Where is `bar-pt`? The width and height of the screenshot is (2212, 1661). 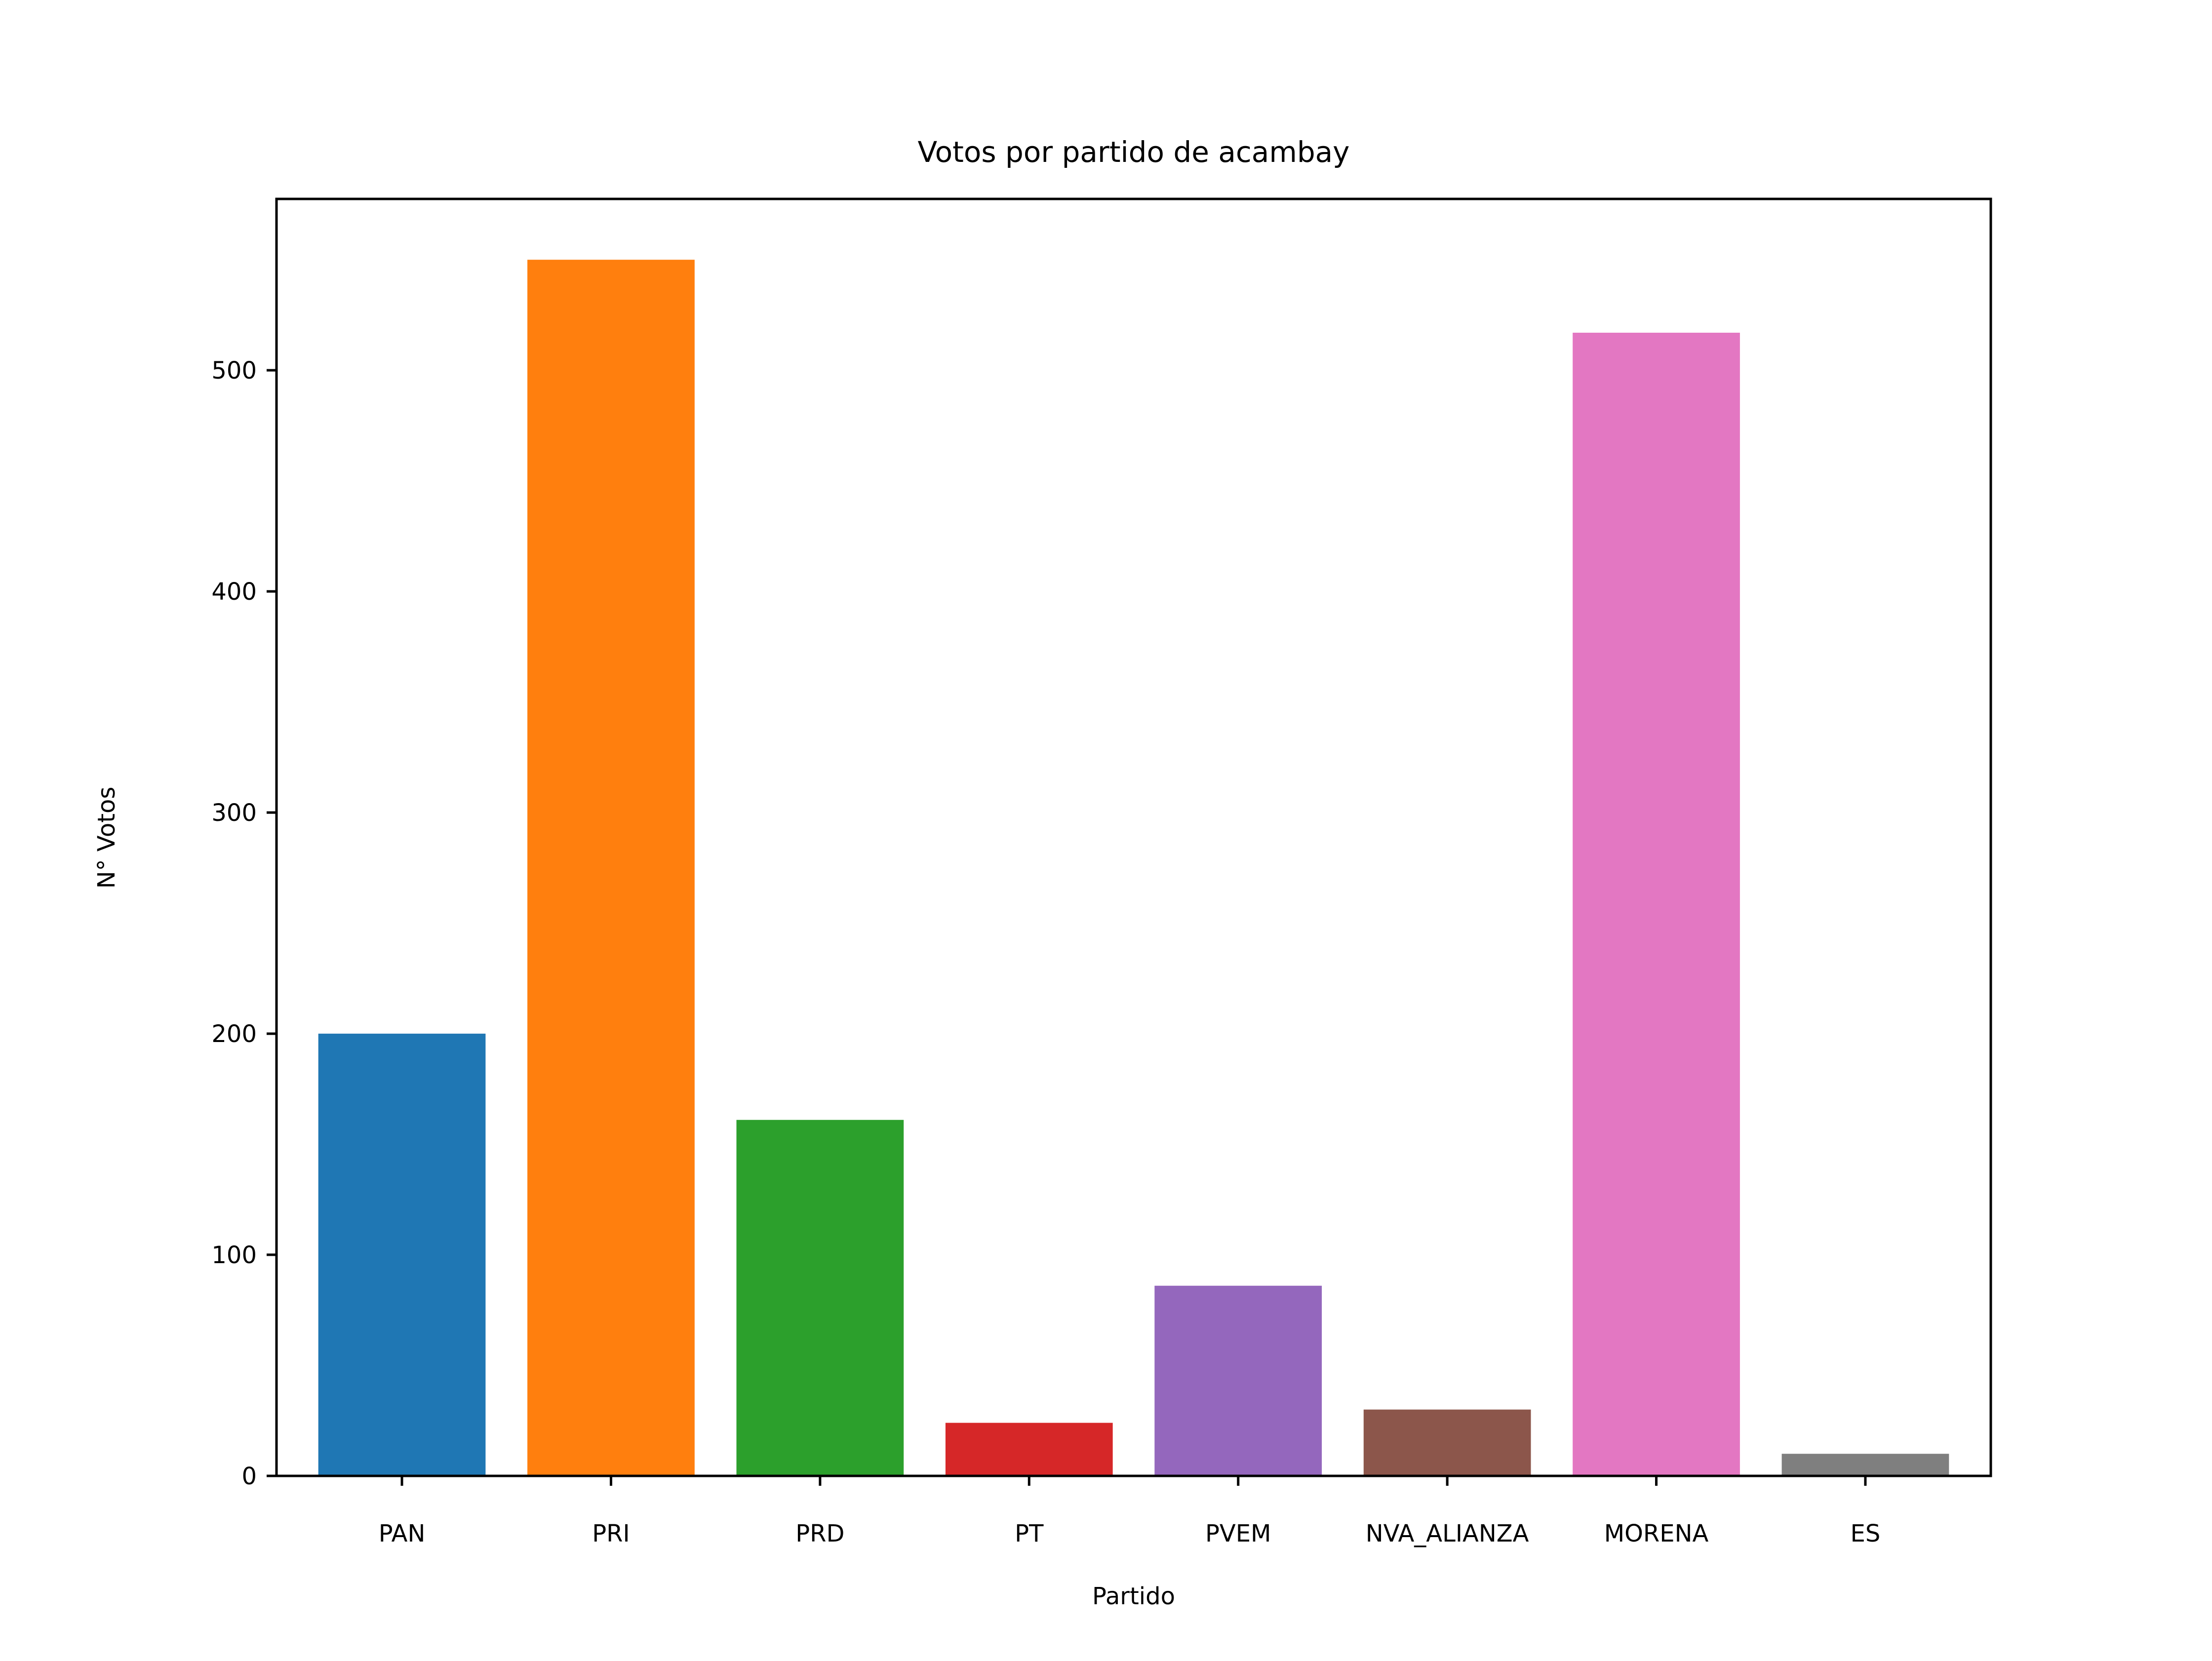
bar-pt is located at coordinates (1029, 1449).